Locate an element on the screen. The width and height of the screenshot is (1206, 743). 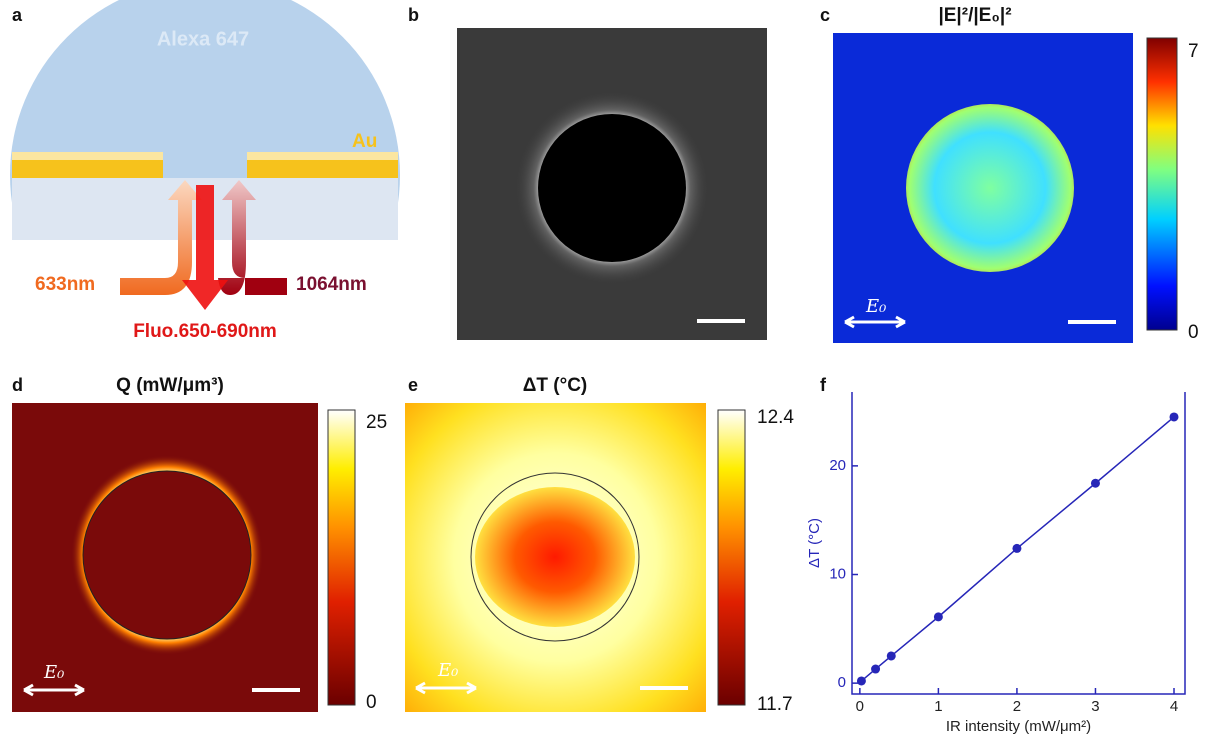
panel-letter: e is located at coordinates (413, 385).